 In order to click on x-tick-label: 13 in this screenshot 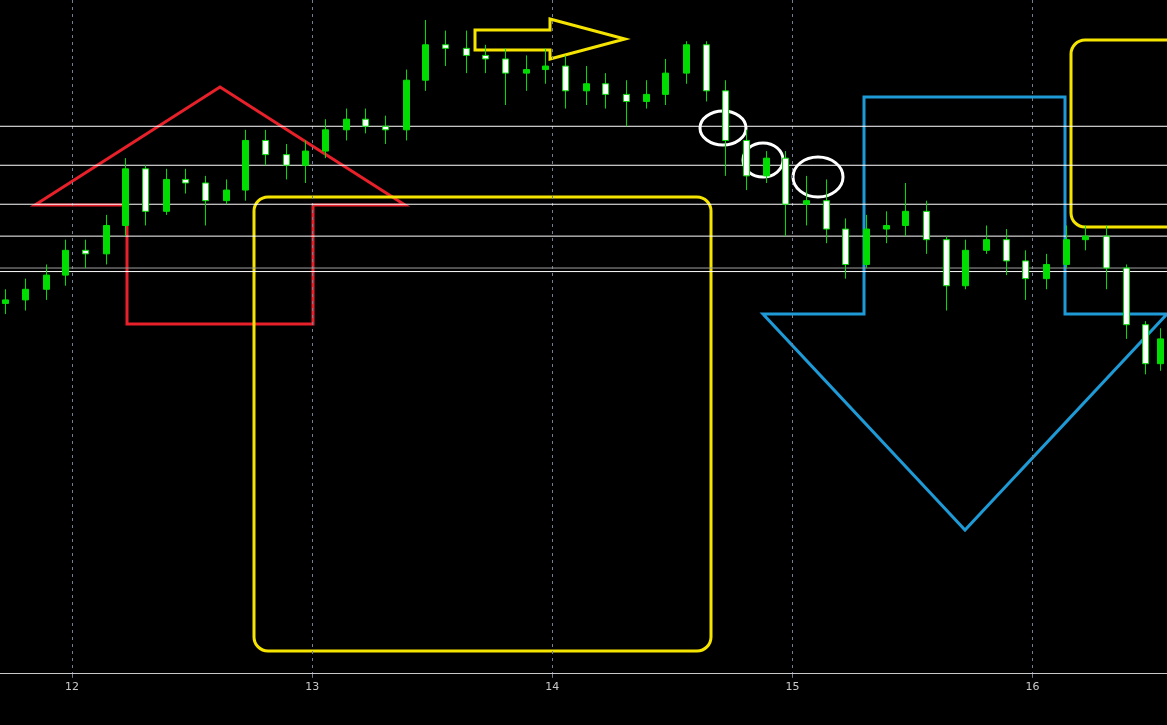, I will do `click(312, 687)`.